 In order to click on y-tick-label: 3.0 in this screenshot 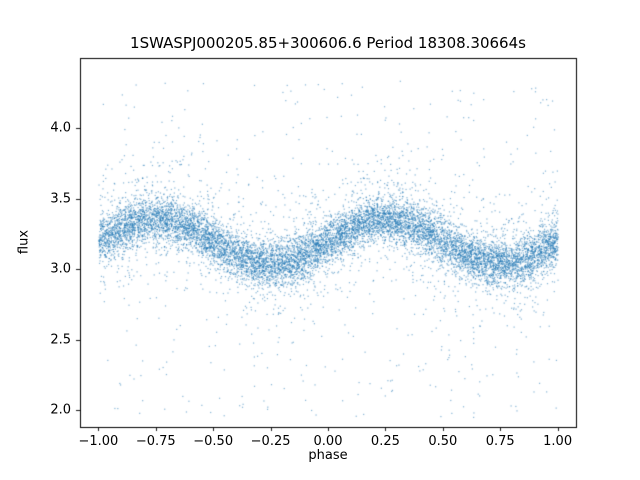, I will do `click(60, 269)`.